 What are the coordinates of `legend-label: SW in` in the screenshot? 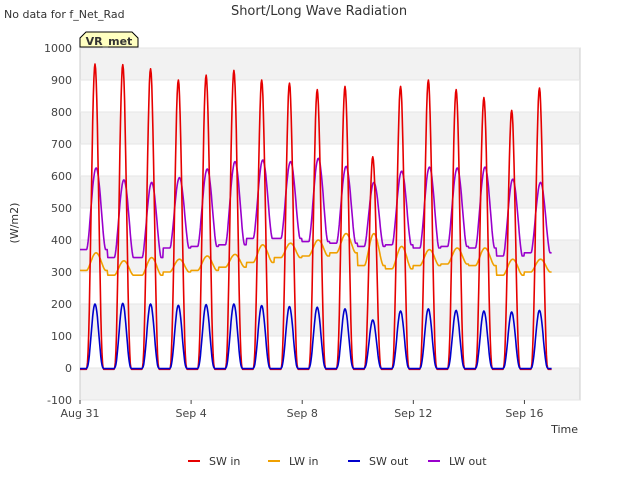 It's located at (224, 461).